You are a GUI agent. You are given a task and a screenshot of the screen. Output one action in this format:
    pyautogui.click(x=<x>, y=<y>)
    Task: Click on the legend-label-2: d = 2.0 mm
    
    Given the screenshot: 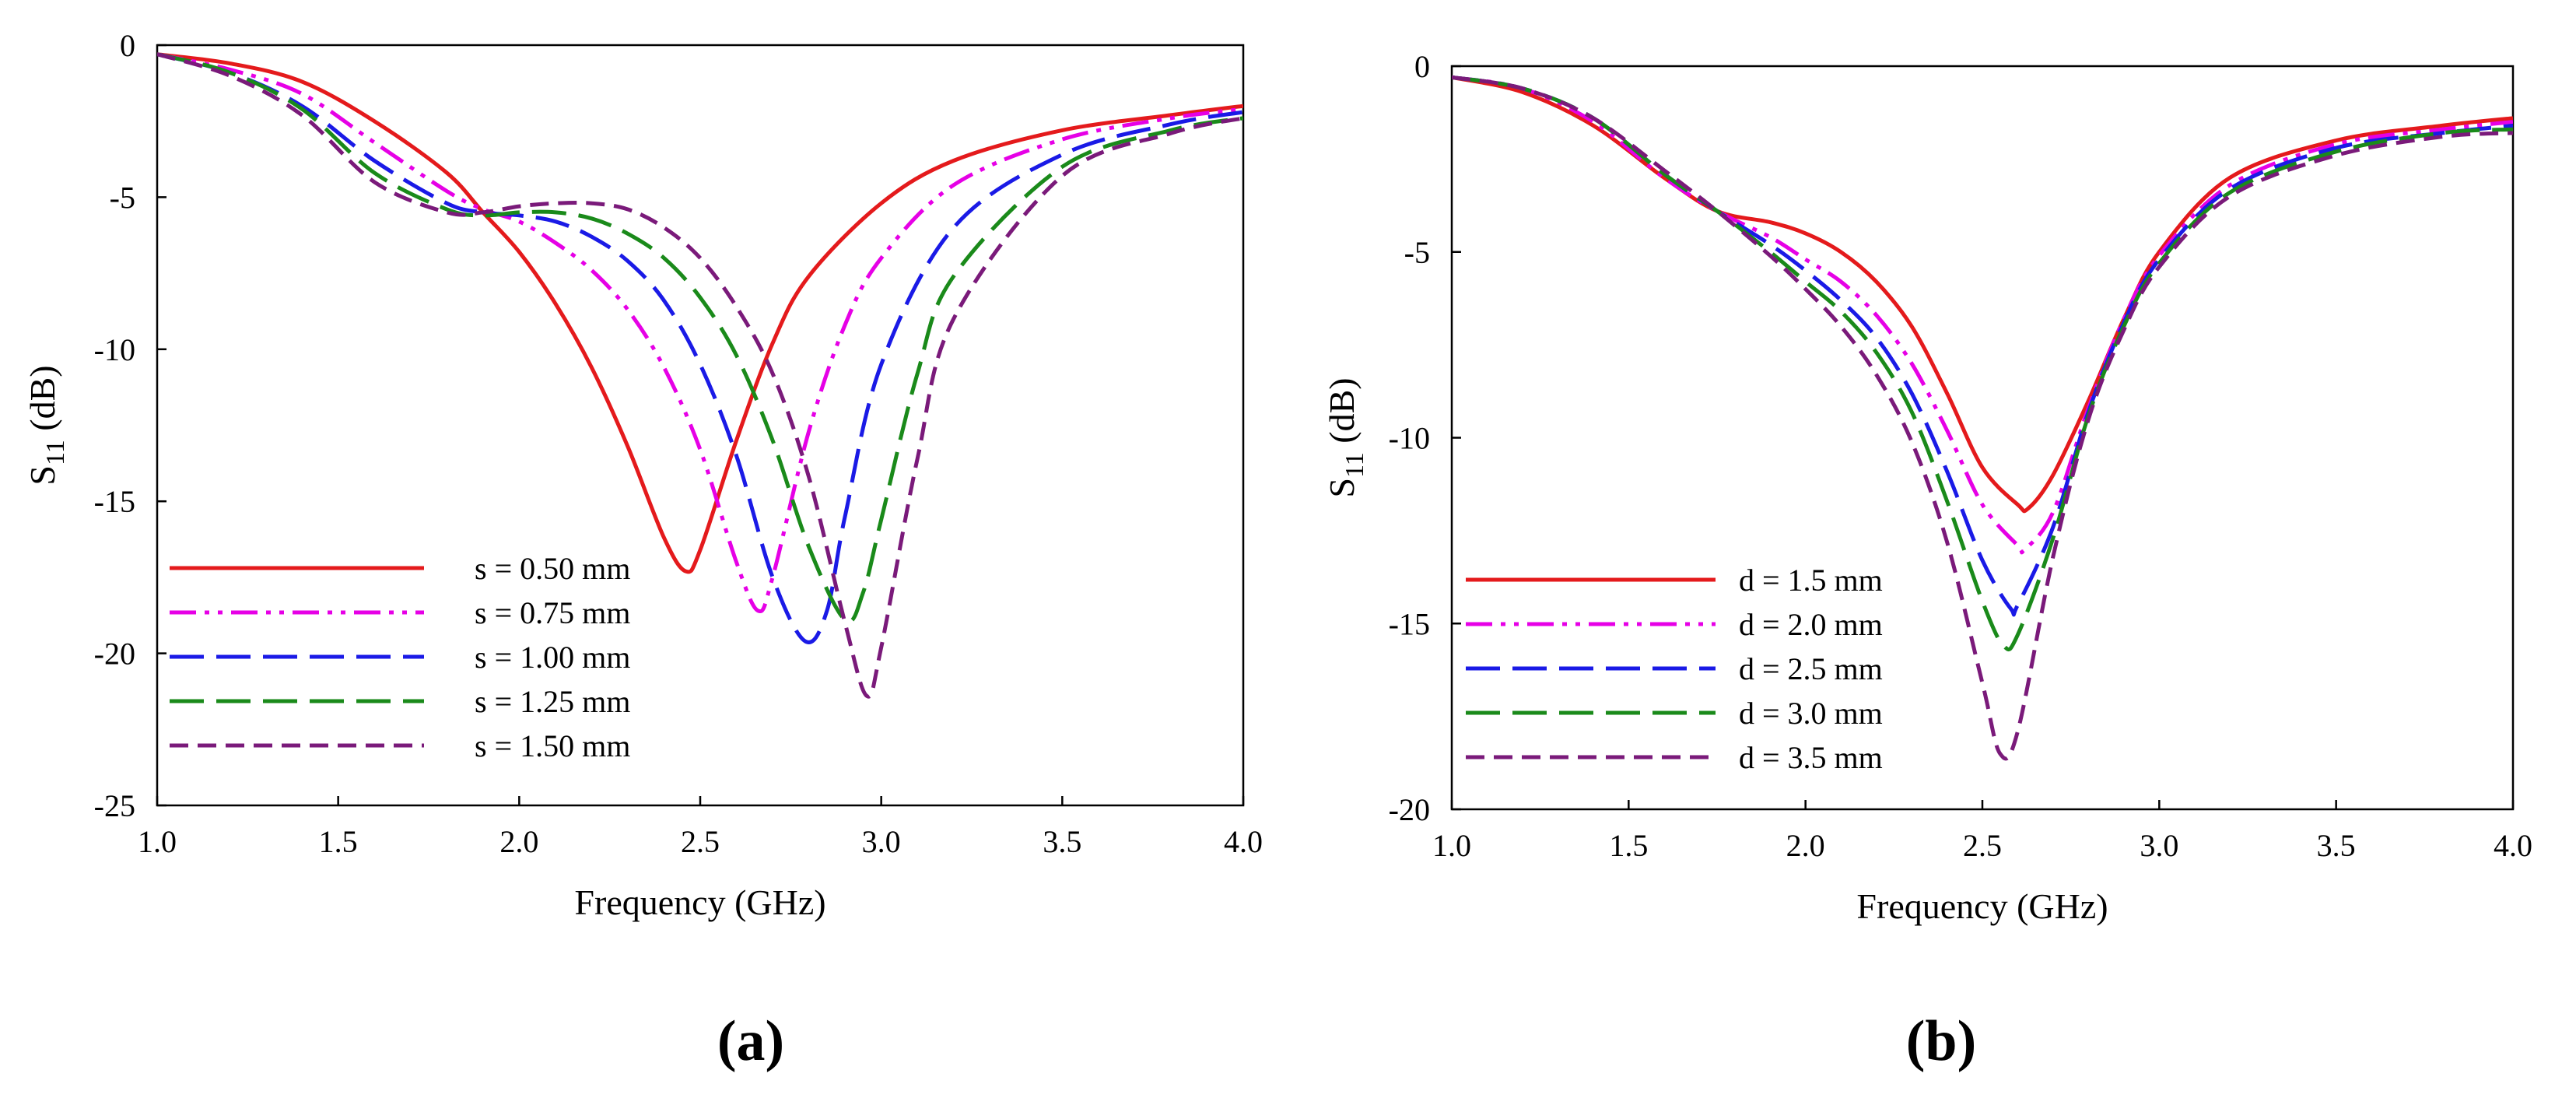 What is the action you would take?
    pyautogui.click(x=1811, y=624)
    